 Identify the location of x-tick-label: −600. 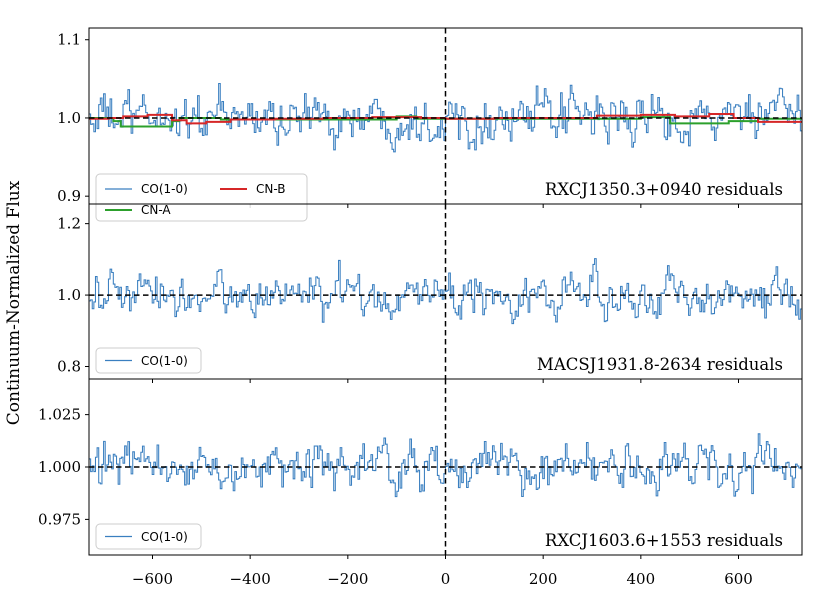
(152, 579).